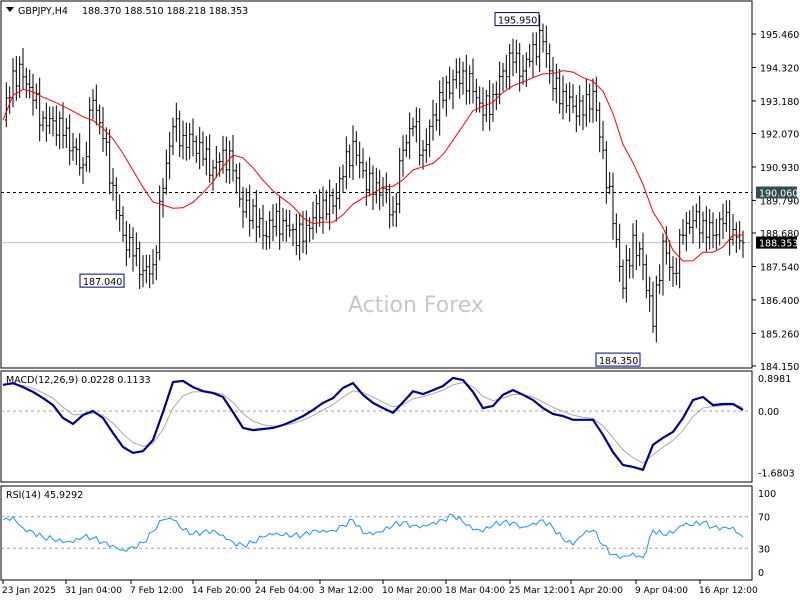  I want to click on y-tick-label: 185.260, so click(779, 334).